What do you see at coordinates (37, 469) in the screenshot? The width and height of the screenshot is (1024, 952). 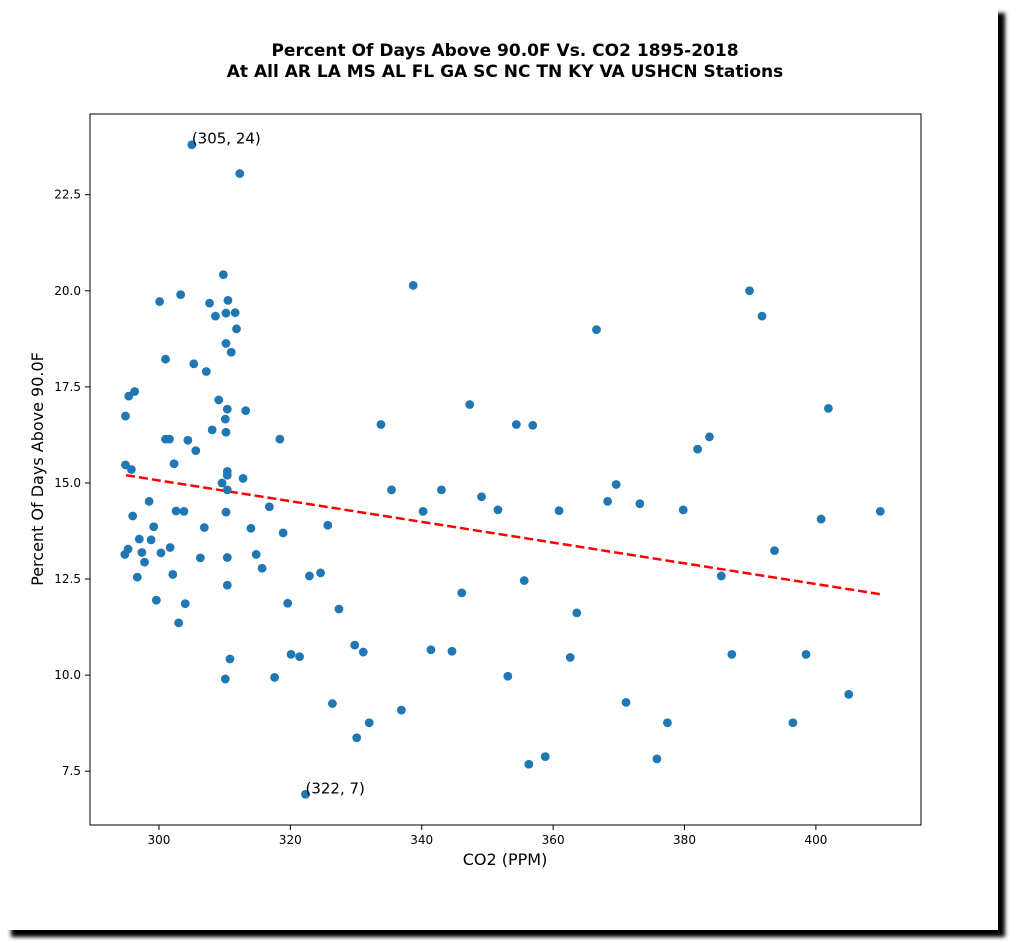 I see `y-axis-label: Percent Of Days Above 90.0F` at bounding box center [37, 469].